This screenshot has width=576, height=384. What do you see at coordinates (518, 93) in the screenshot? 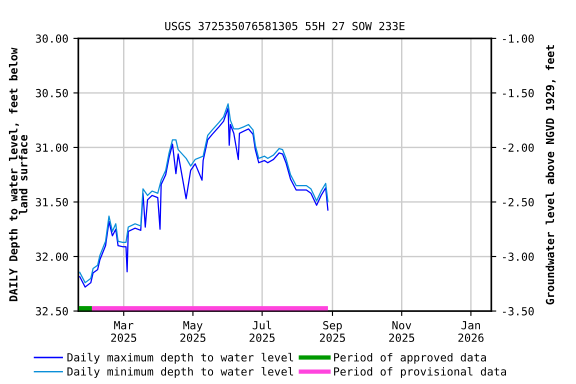
I see `y2-tick-label: -1.50` at bounding box center [518, 93].